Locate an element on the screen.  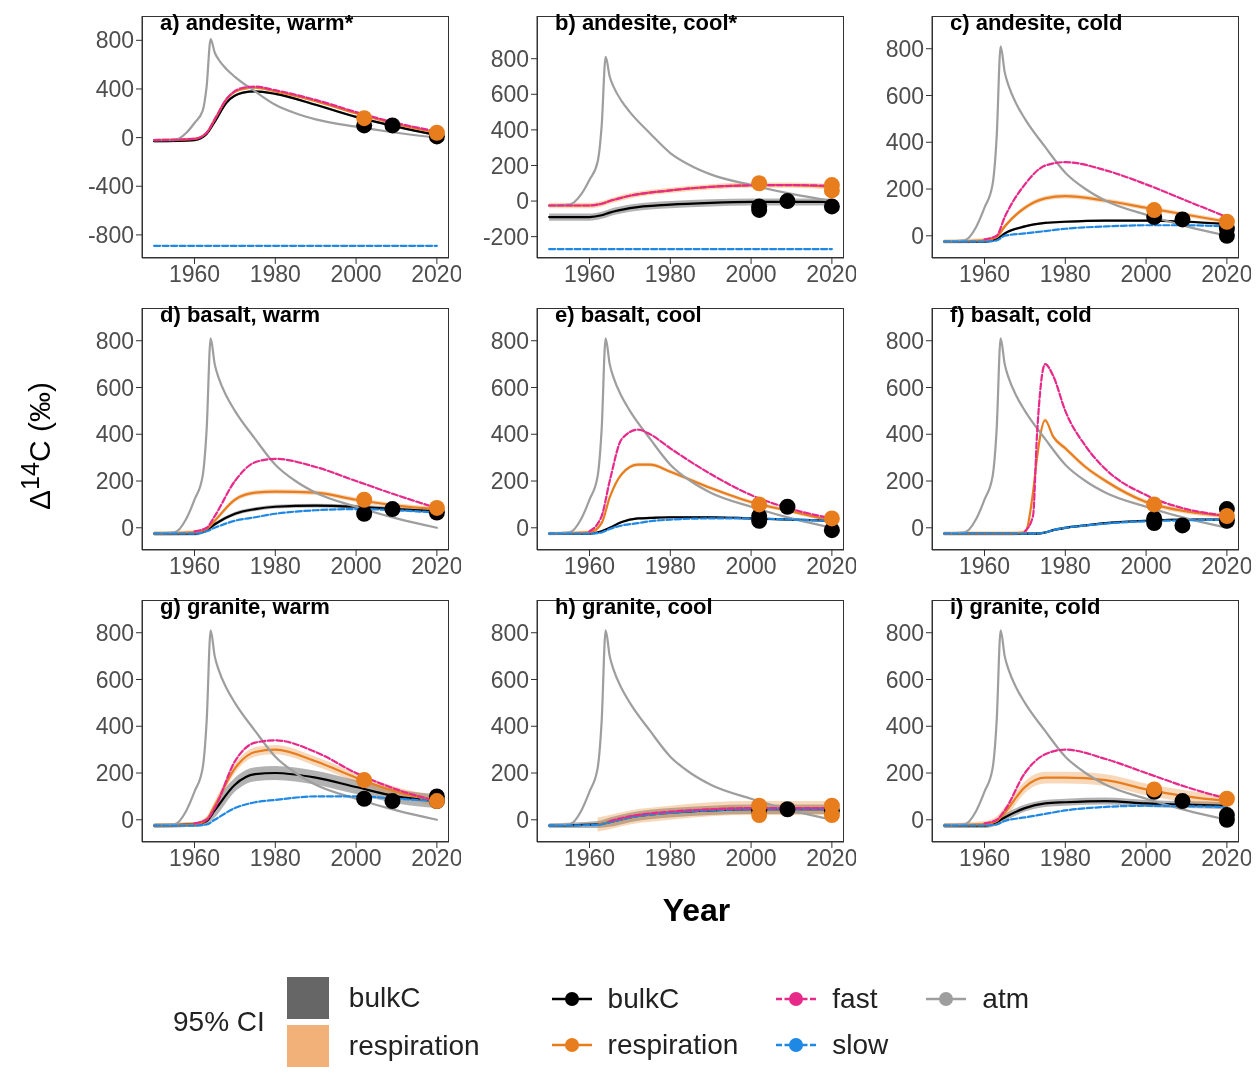
chart-title: c) andesite, cold is located at coordinates (1036, 23).